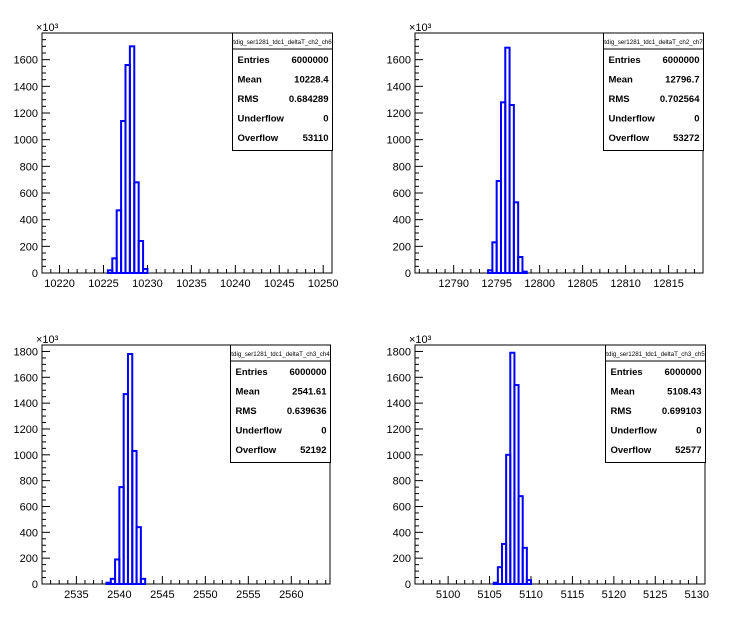 The height and width of the screenshot is (622, 746). What do you see at coordinates (162, 595) in the screenshot?
I see `x-tick-label: 2545` at bounding box center [162, 595].